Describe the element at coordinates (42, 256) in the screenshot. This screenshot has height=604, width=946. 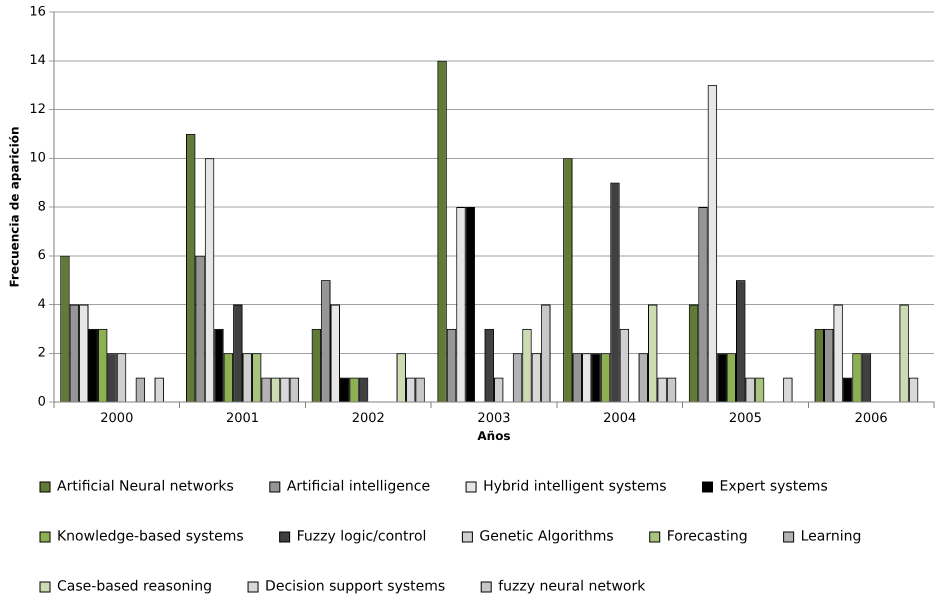
I see `y-tick-label: 6` at that location.